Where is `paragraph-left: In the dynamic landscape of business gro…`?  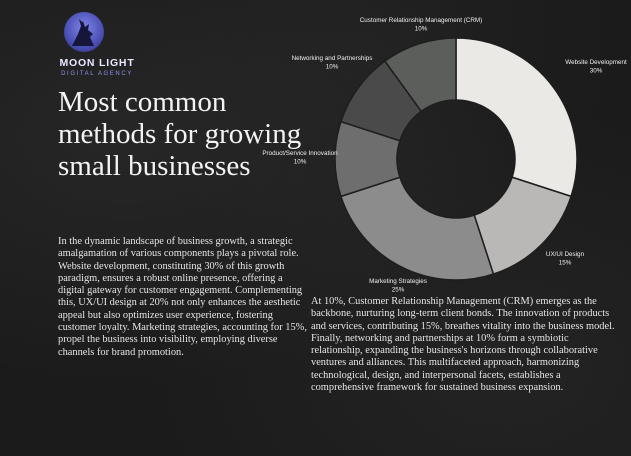
paragraph-left: In the dynamic landscape of business gro… is located at coordinates (182, 297).